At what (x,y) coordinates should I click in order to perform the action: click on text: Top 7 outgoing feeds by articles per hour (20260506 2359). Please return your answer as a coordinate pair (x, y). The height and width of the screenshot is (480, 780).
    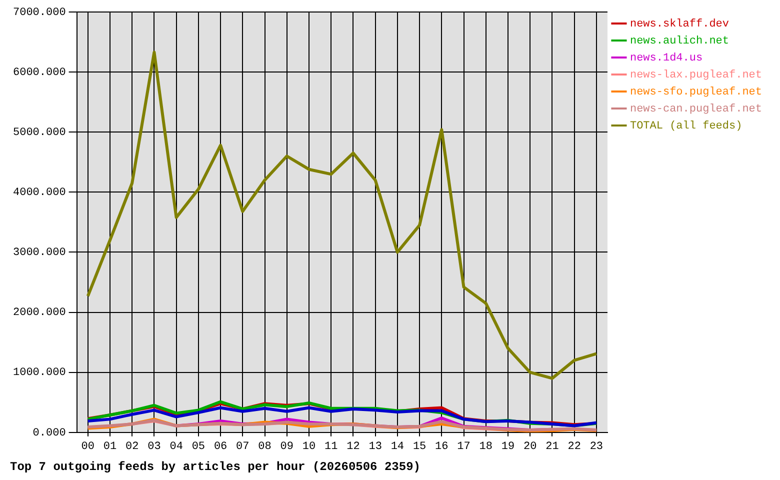
    Looking at the image, I should click on (215, 467).